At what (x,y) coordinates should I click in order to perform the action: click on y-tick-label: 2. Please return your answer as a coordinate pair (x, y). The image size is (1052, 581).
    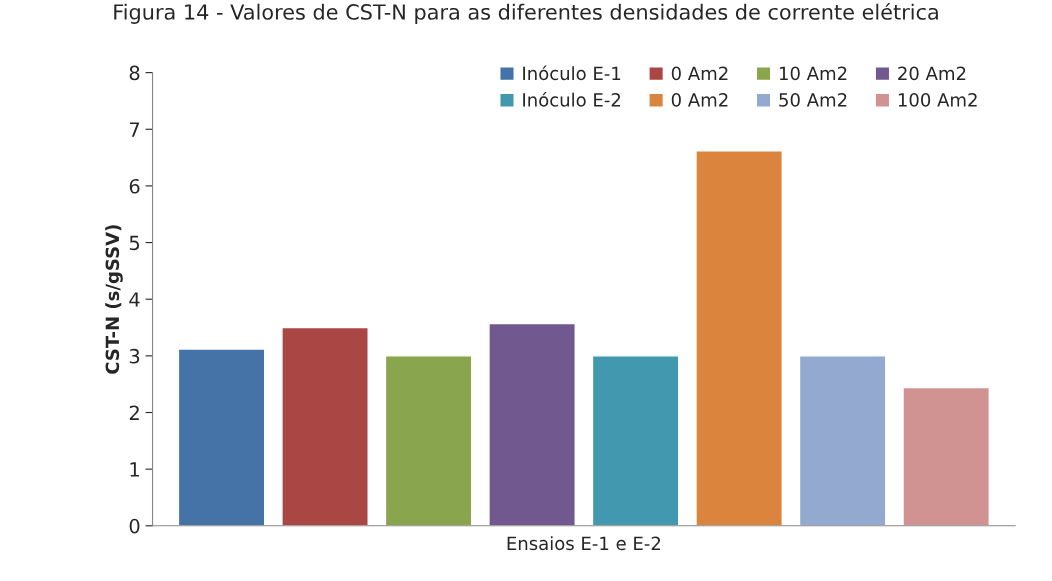
    Looking at the image, I should click on (134, 412).